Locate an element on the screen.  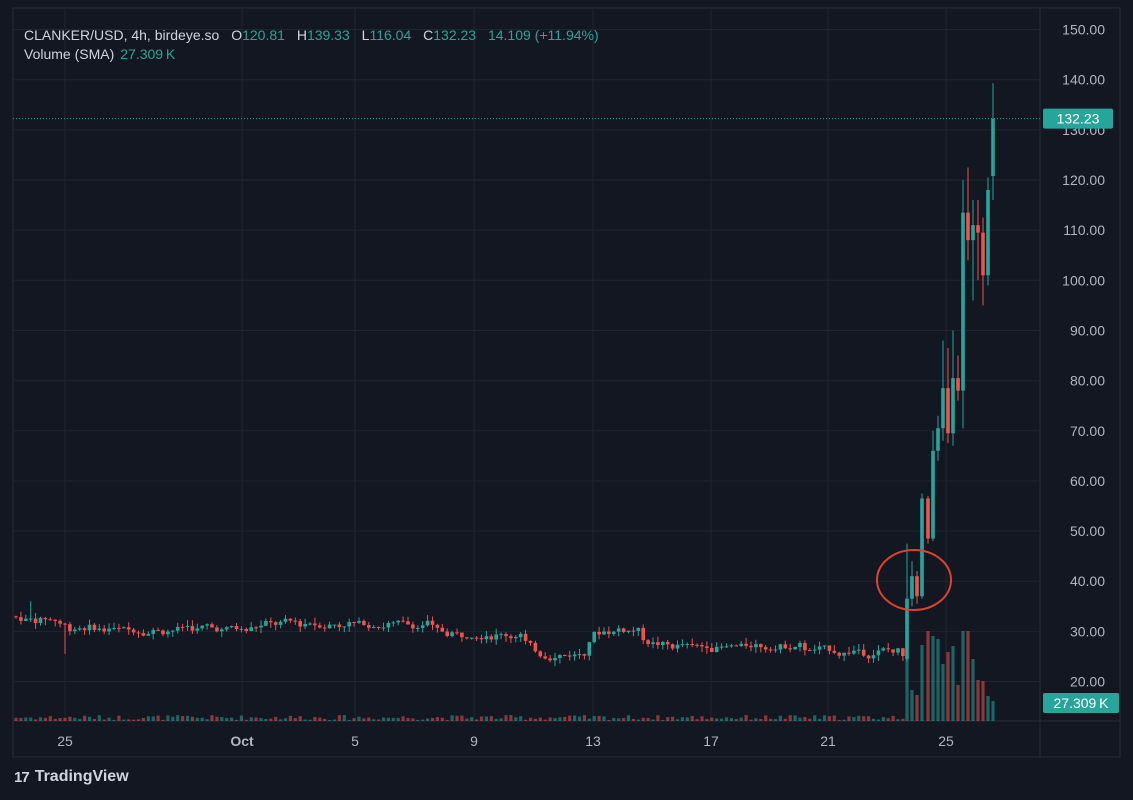
high-value: 139.33 is located at coordinates (328, 35).